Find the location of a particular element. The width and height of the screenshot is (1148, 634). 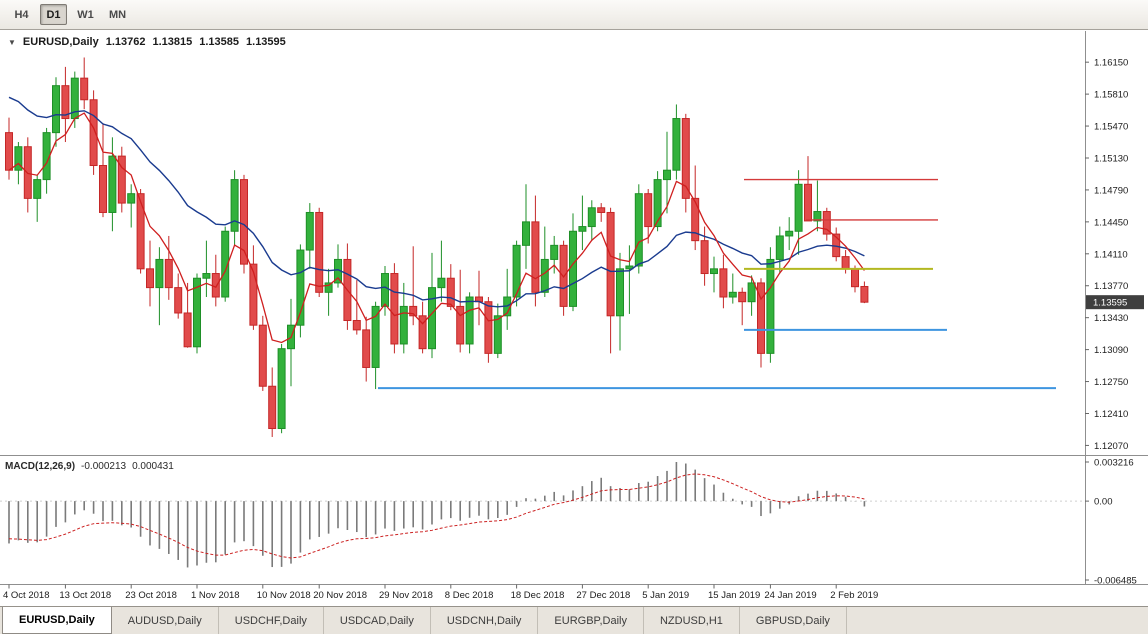

price-axis-label: 1.13430 is located at coordinates (1111, 318).